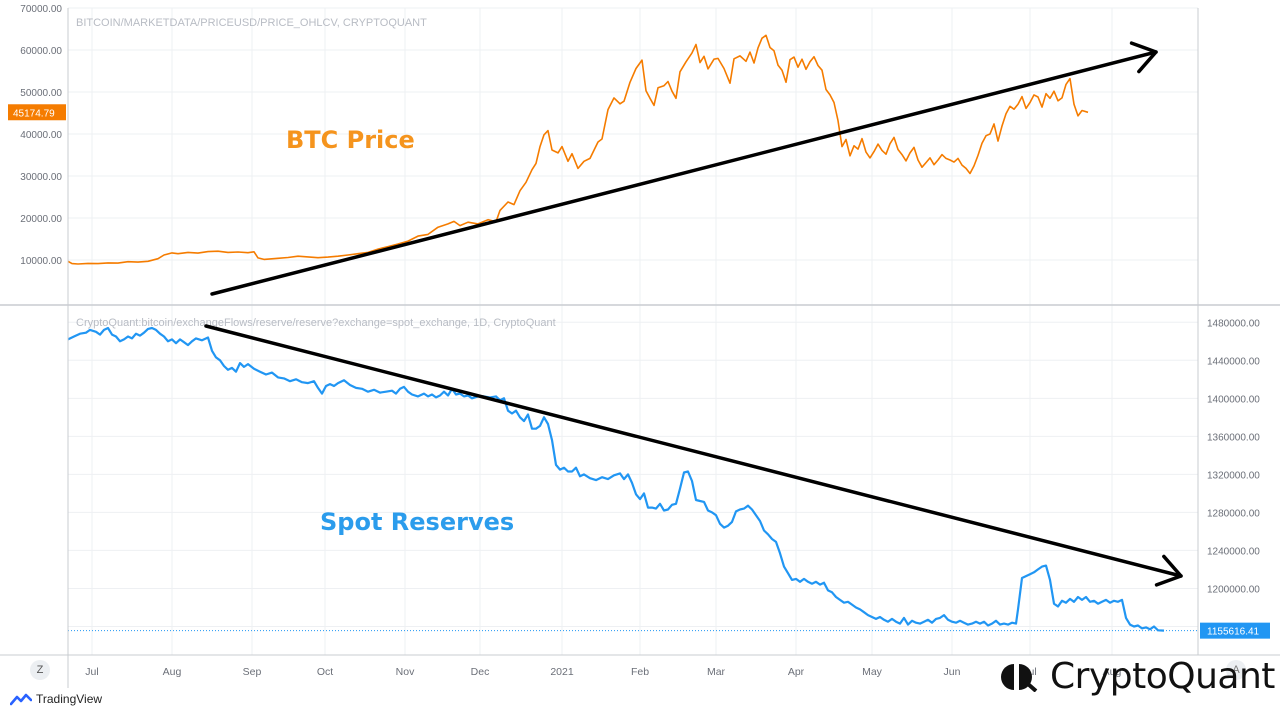  What do you see at coordinates (41, 93) in the screenshot?
I see `y-tick-label: 50000.00` at bounding box center [41, 93].